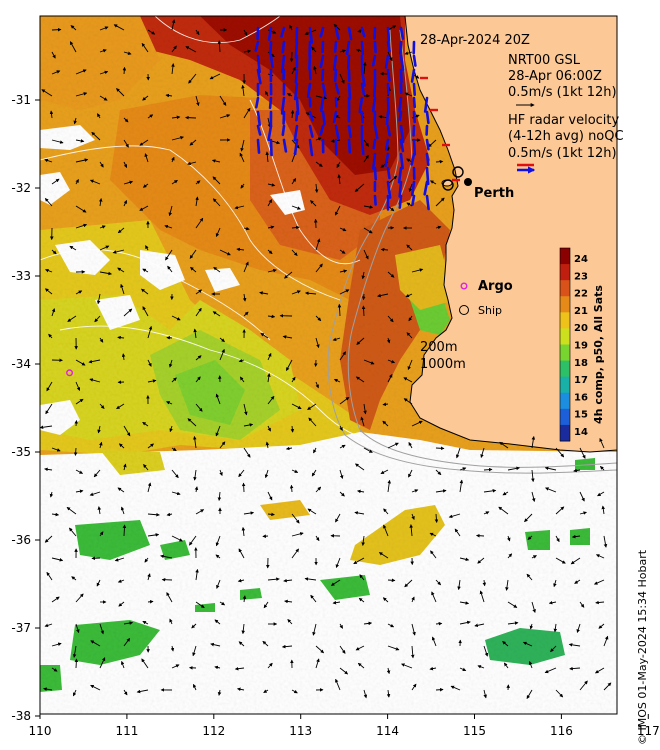 This screenshot has width=660, height=750. I want to click on colorbar-tick-label: 16, so click(581, 397).